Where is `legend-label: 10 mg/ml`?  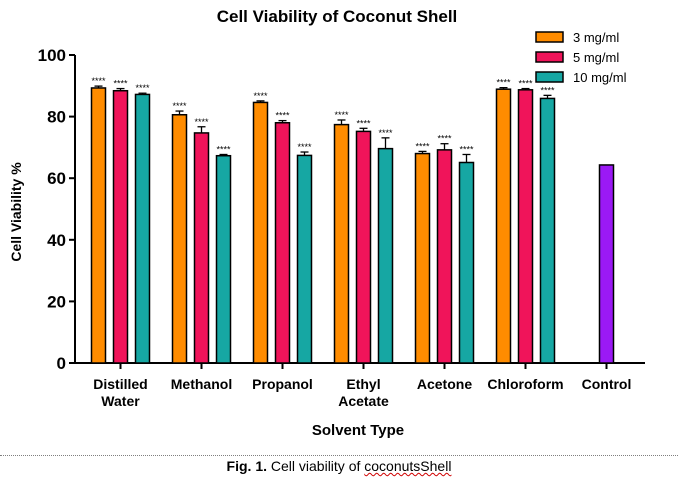 legend-label: 10 mg/ml is located at coordinates (600, 77).